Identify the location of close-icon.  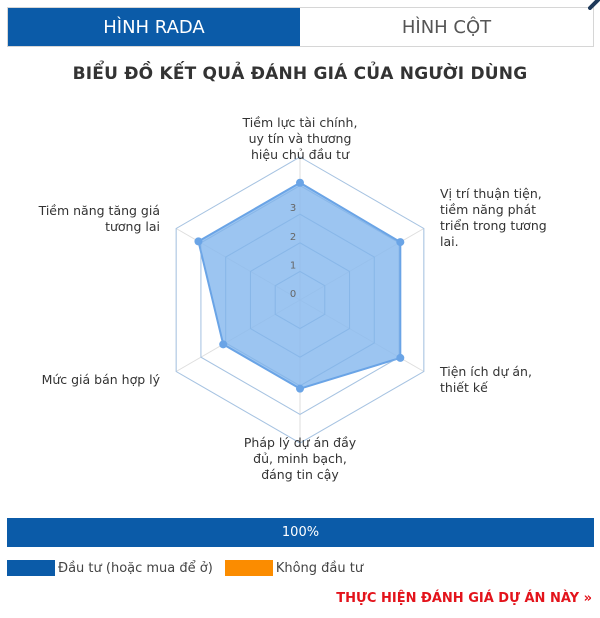
(594, 5).